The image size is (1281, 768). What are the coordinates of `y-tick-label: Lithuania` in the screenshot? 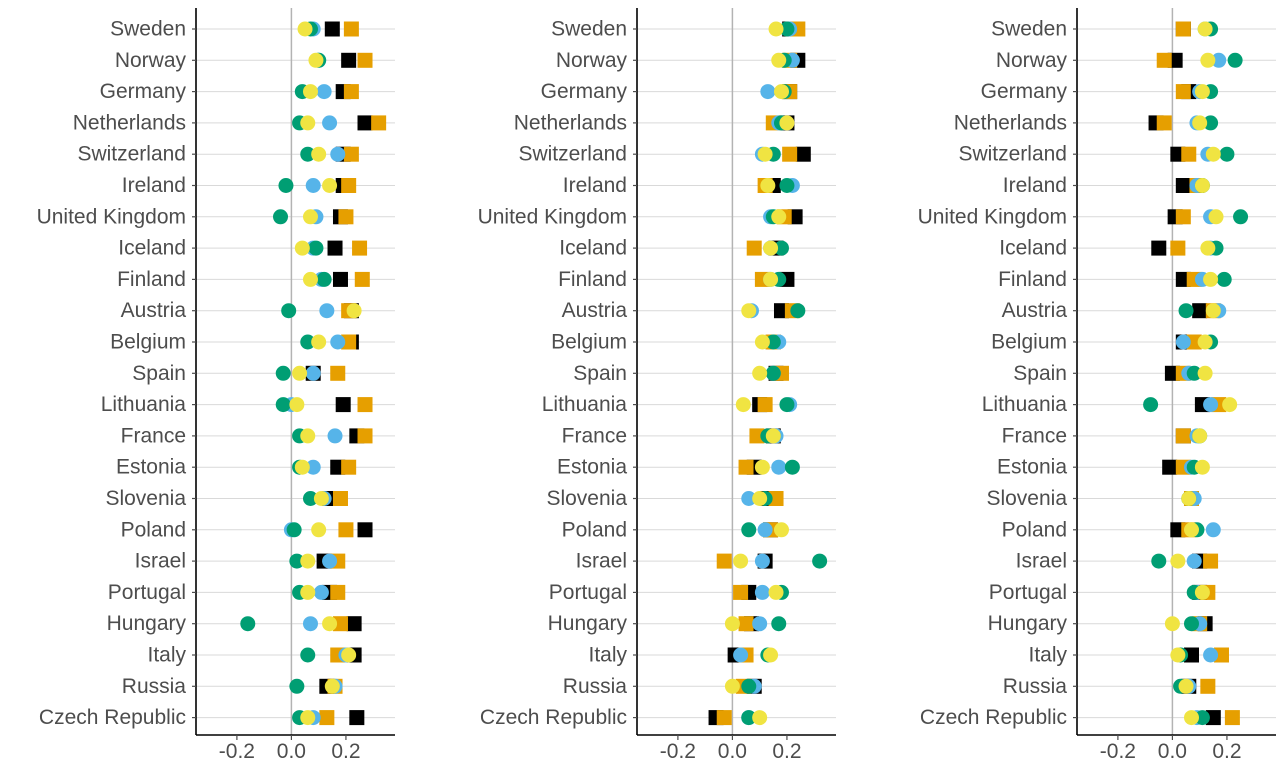 It's located at (144, 404).